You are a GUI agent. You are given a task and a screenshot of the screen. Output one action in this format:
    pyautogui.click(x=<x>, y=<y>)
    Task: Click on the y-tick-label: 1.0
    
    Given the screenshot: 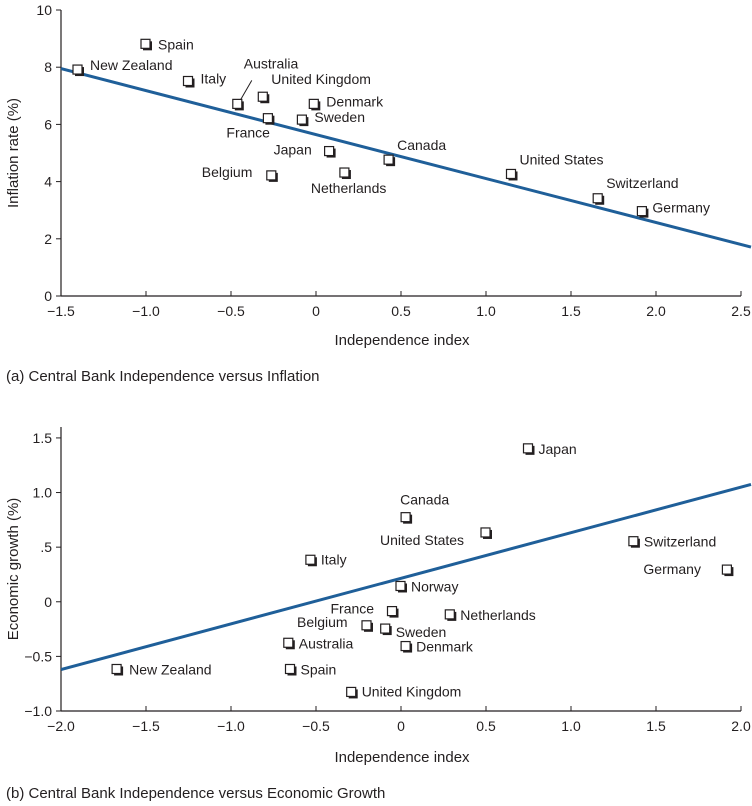 What is the action you would take?
    pyautogui.click(x=43, y=493)
    